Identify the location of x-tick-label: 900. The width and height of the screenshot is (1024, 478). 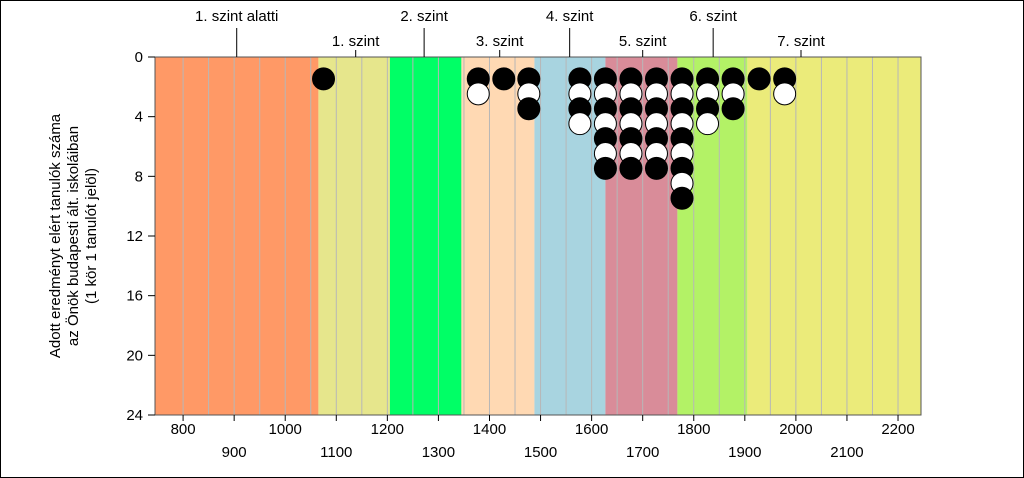
(234, 452).